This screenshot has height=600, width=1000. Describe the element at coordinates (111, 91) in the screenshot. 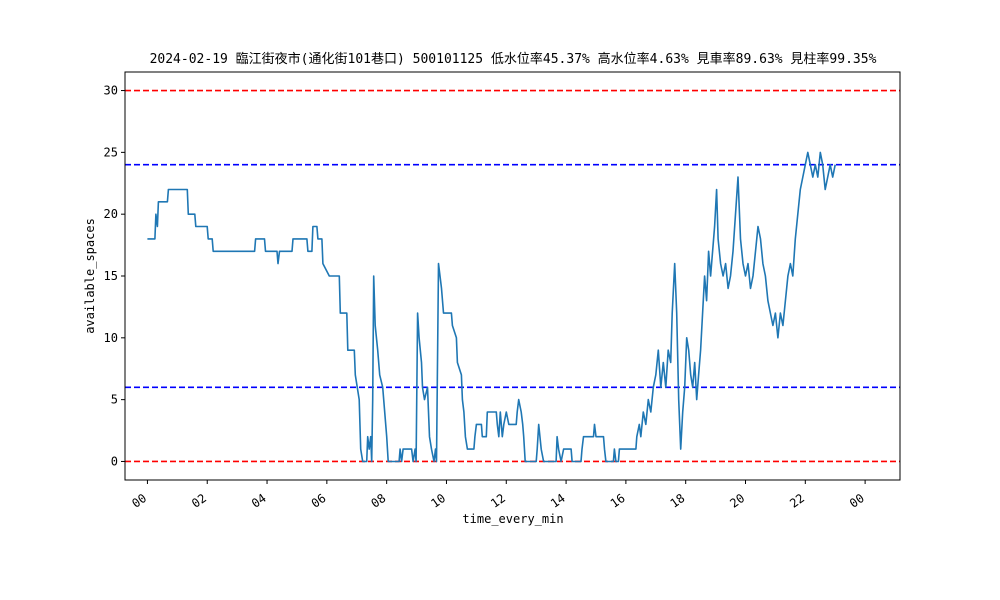

I see `y-tick-label-30: 30` at that location.